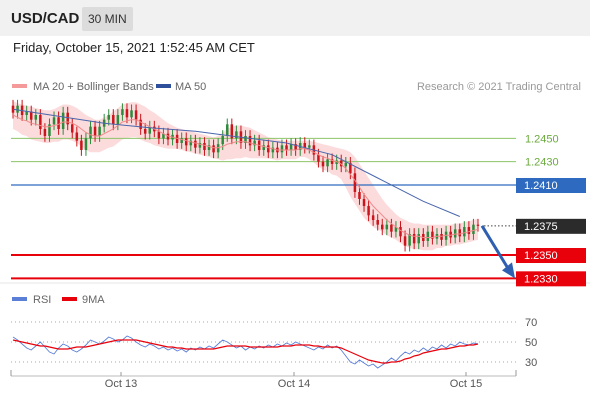  Describe the element at coordinates (495, 247) in the screenshot. I see `forecast-shaft` at that location.